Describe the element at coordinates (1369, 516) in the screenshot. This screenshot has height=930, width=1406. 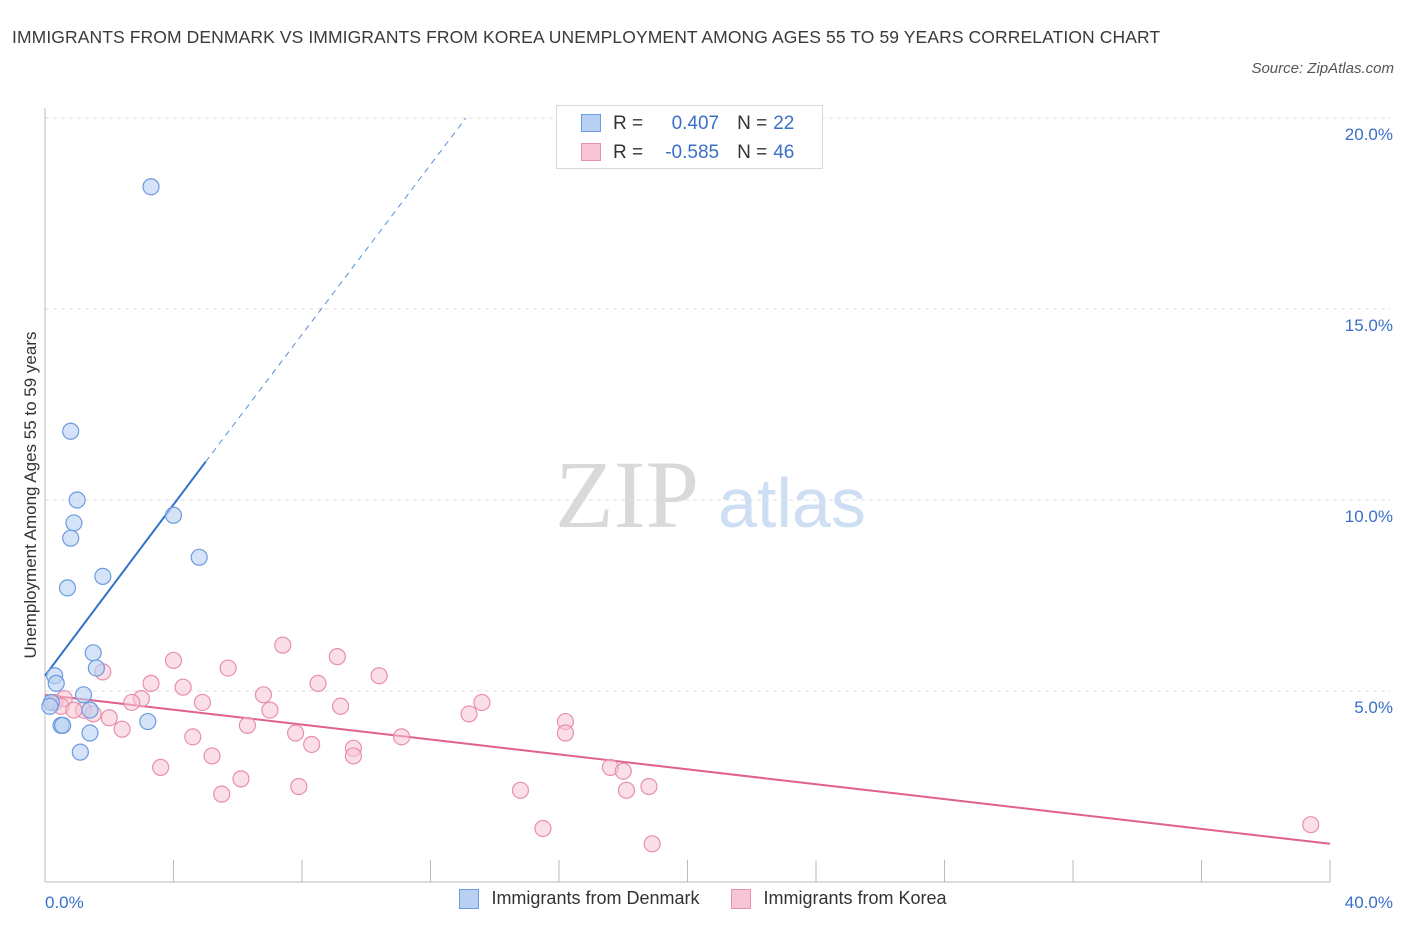
I see `y-tick-label: 10.0%` at that location.